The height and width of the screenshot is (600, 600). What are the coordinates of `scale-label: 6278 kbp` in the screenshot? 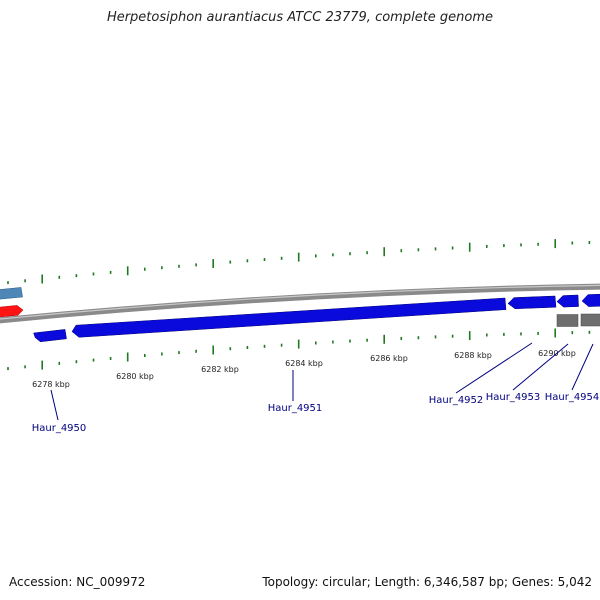 It's located at (51, 384).